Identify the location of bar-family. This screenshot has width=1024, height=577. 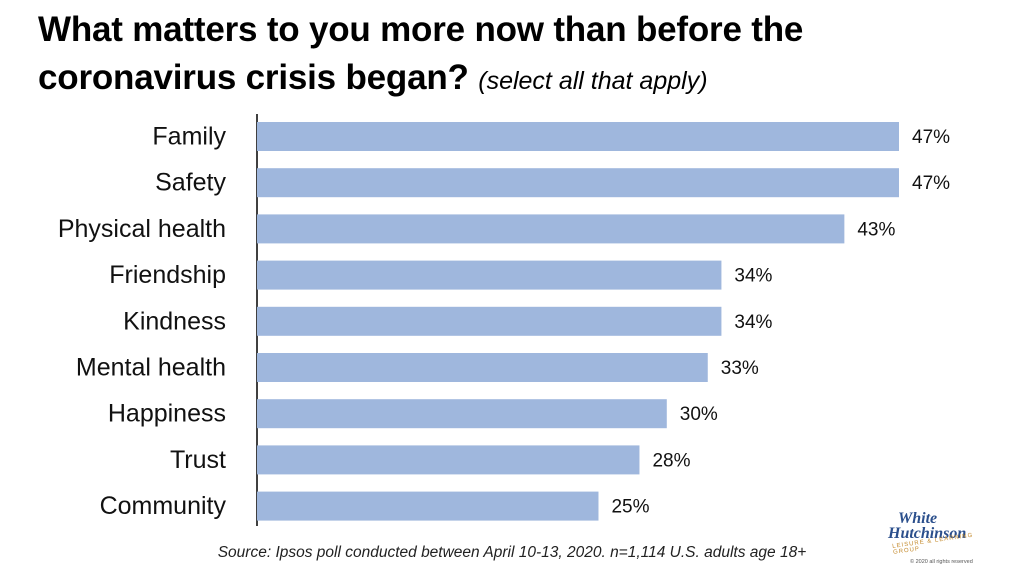
(578, 136).